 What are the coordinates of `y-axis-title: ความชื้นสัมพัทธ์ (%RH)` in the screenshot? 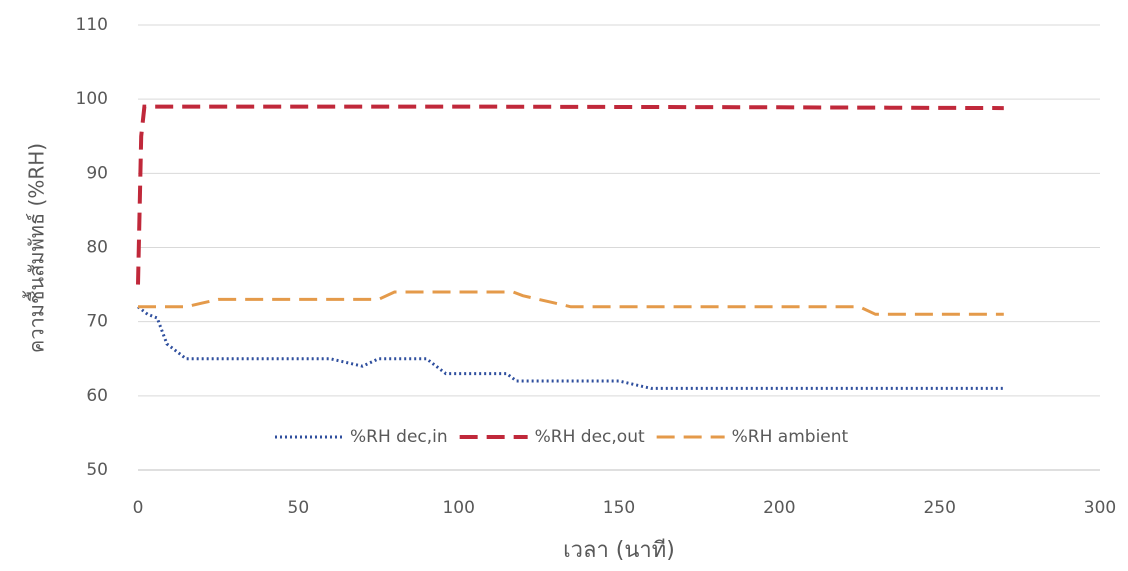 It's located at (36, 248).